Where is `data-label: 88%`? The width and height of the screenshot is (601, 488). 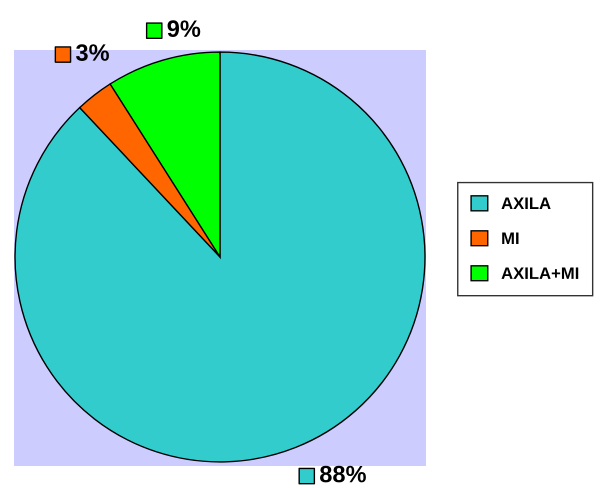 data-label: 88% is located at coordinates (343, 474).